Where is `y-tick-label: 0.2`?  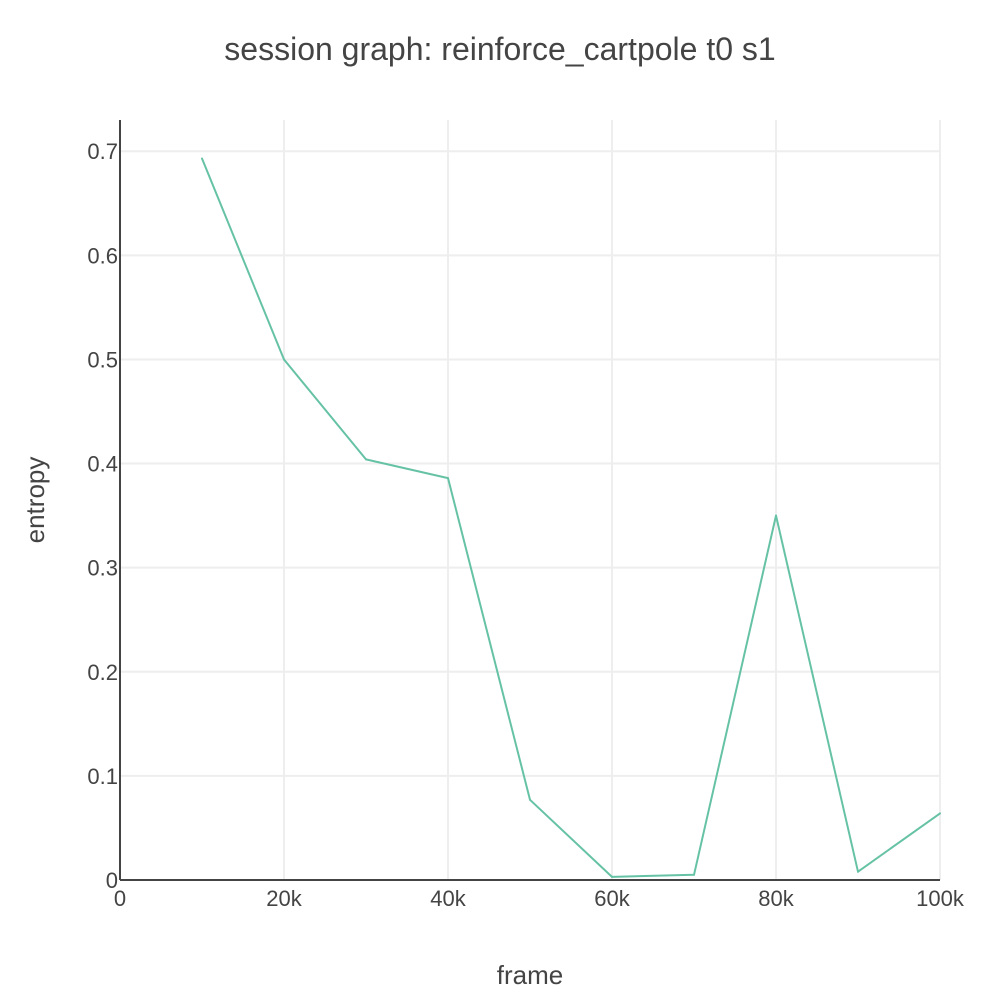 y-tick-label: 0.2 is located at coordinates (102, 672).